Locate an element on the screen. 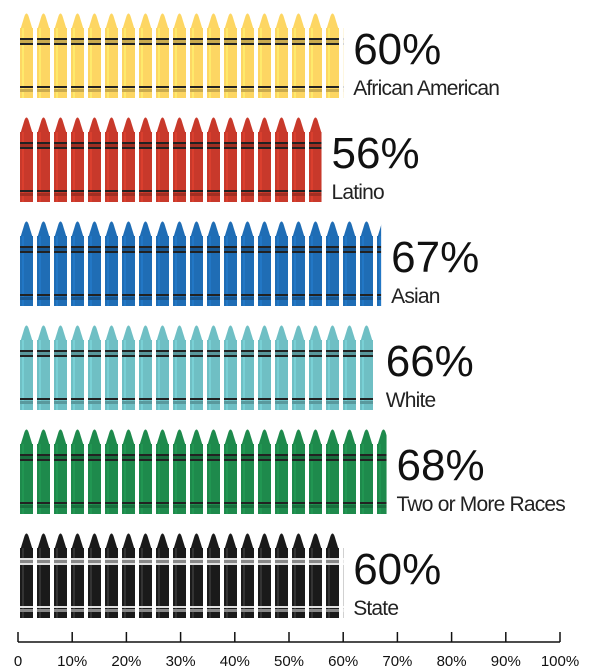 The image size is (601, 671). x-tick-label: 20% is located at coordinates (126, 661).